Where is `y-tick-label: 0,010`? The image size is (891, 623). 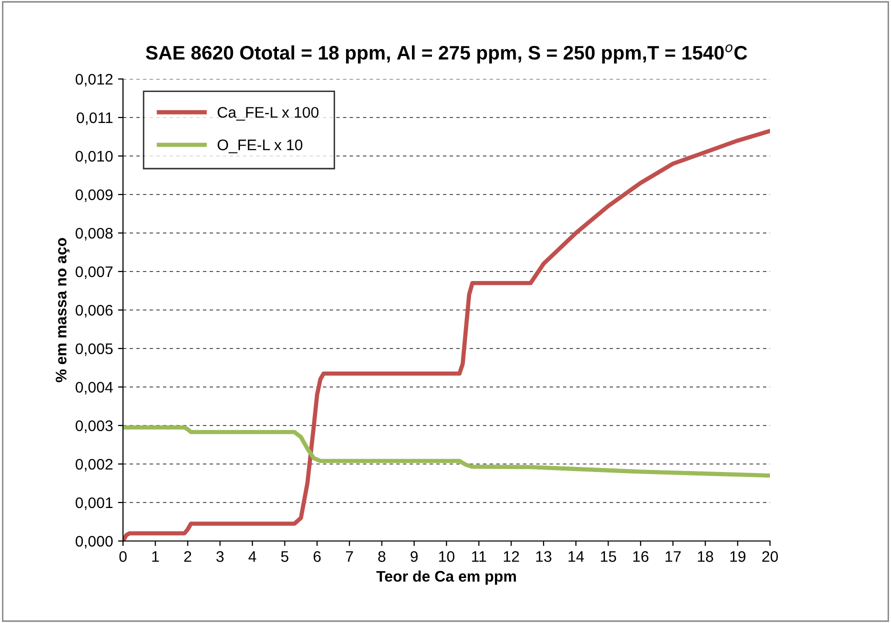 y-tick-label: 0,010 is located at coordinates (94, 157).